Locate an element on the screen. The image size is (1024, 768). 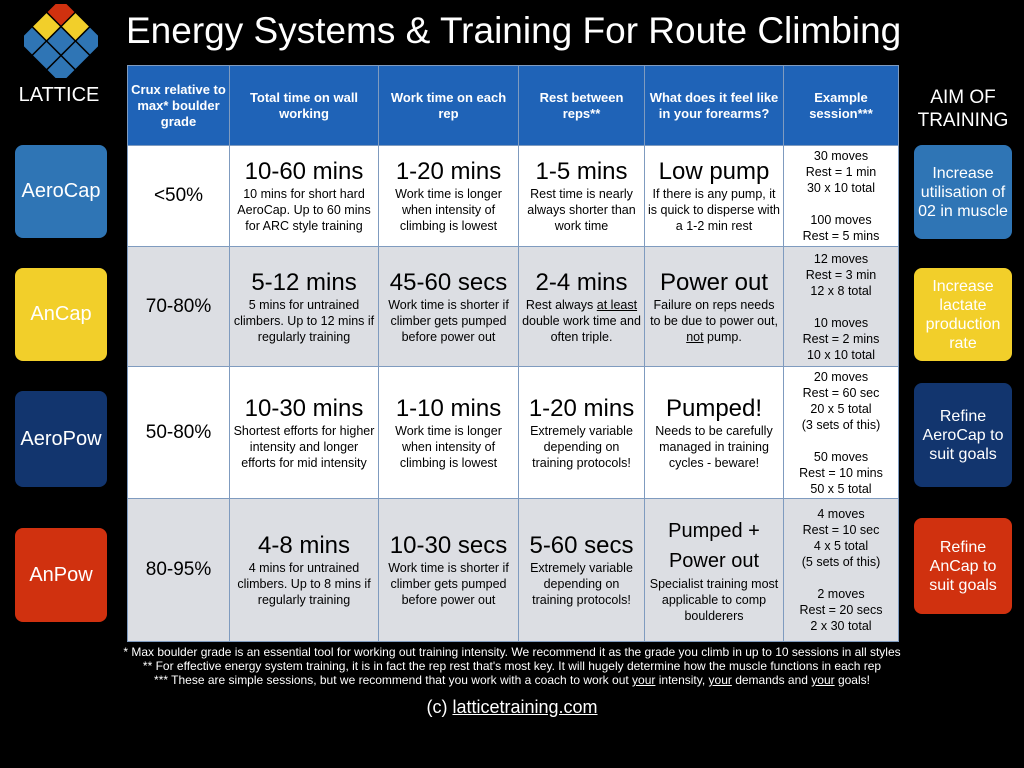
crux-cell: 80-95% is located at coordinates (178, 570).